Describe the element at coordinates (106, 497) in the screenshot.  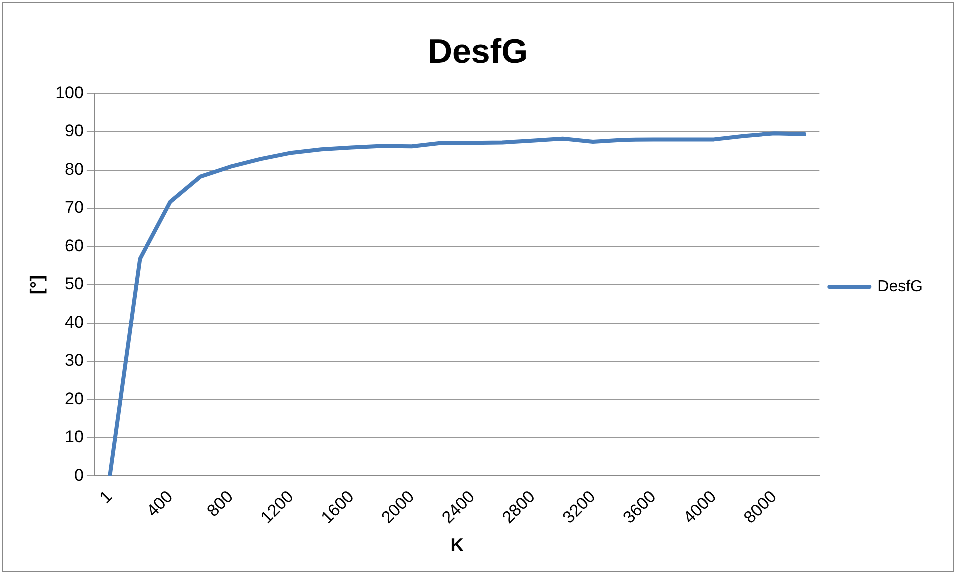
I see `x-tick-label: 1` at that location.